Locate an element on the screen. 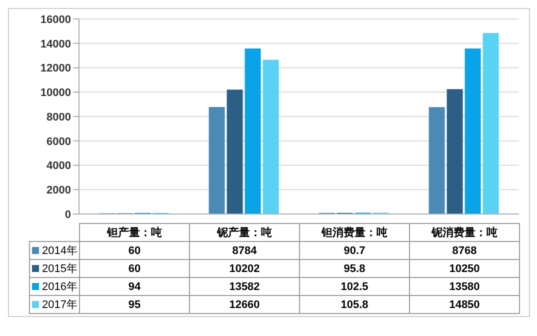 Image resolution: width=537 pixels, height=336 pixels. data-label: 105.8 is located at coordinates (355, 305).